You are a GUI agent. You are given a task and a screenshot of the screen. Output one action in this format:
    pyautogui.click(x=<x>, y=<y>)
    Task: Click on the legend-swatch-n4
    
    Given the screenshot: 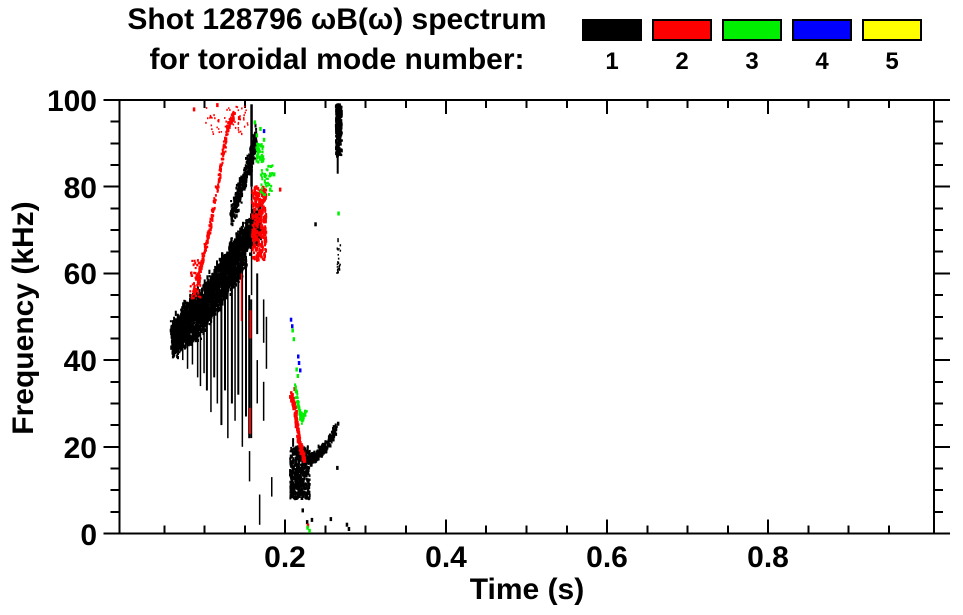 What is the action you would take?
    pyautogui.click(x=822, y=30)
    